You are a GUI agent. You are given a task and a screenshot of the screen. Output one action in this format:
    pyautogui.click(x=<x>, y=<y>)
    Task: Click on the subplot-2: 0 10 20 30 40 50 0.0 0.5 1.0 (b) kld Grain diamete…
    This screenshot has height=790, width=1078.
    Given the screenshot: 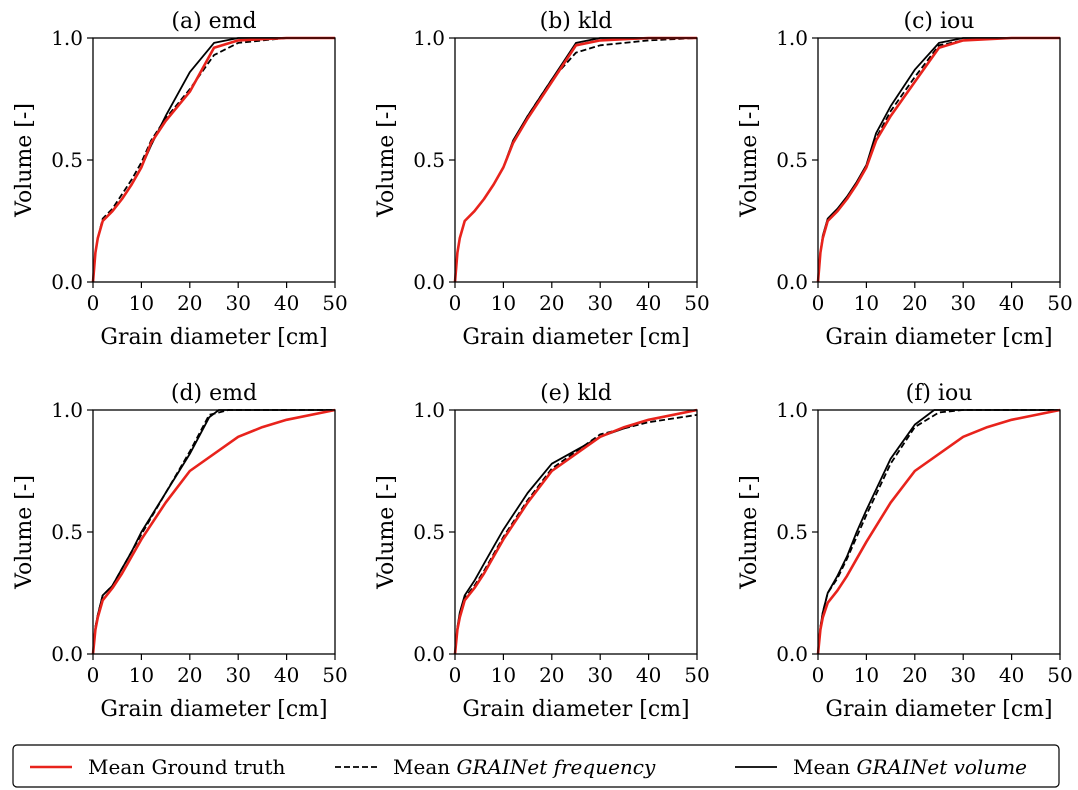 What is the action you would take?
    pyautogui.click(x=542, y=179)
    